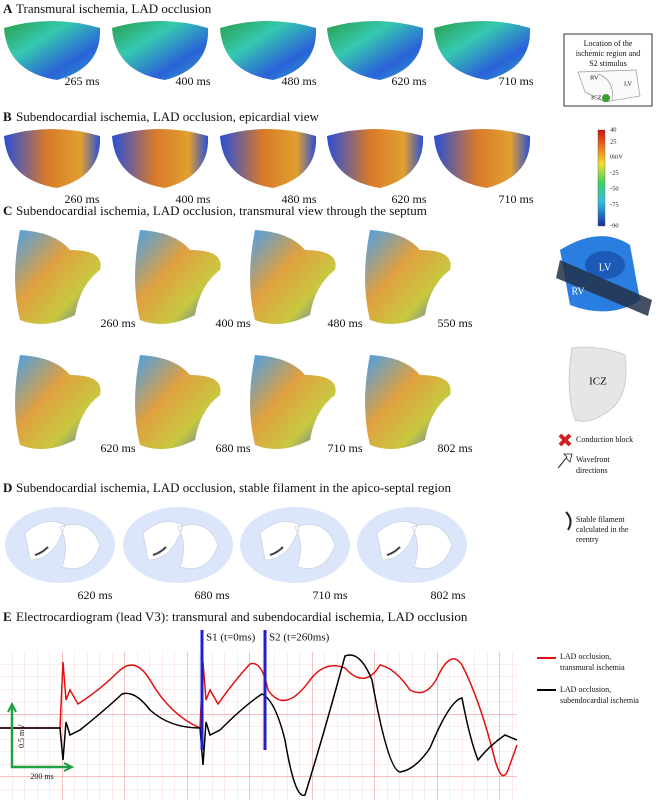 Image resolution: width=658 pixels, height=804 pixels. Describe the element at coordinates (7, 210) in the screenshot. I see `letter: C` at that location.